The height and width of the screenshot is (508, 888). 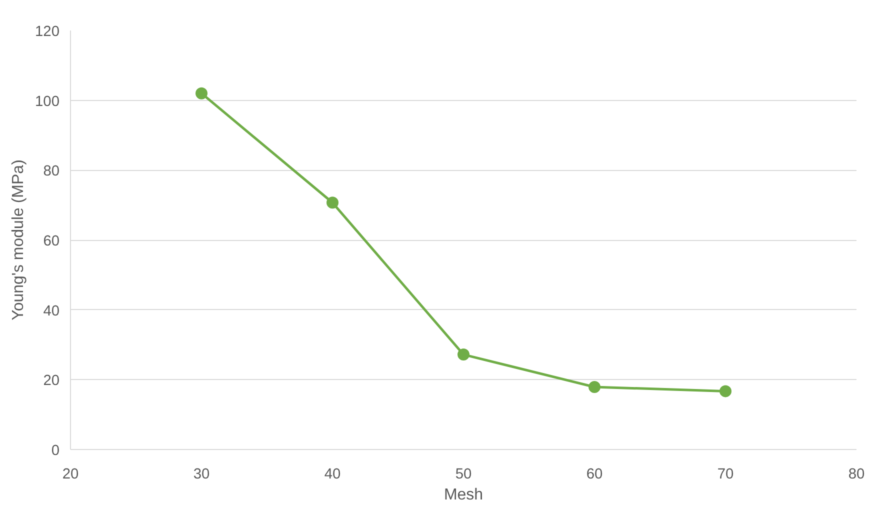 What do you see at coordinates (856, 474) in the screenshot?
I see `x-tick-label: 80` at bounding box center [856, 474].